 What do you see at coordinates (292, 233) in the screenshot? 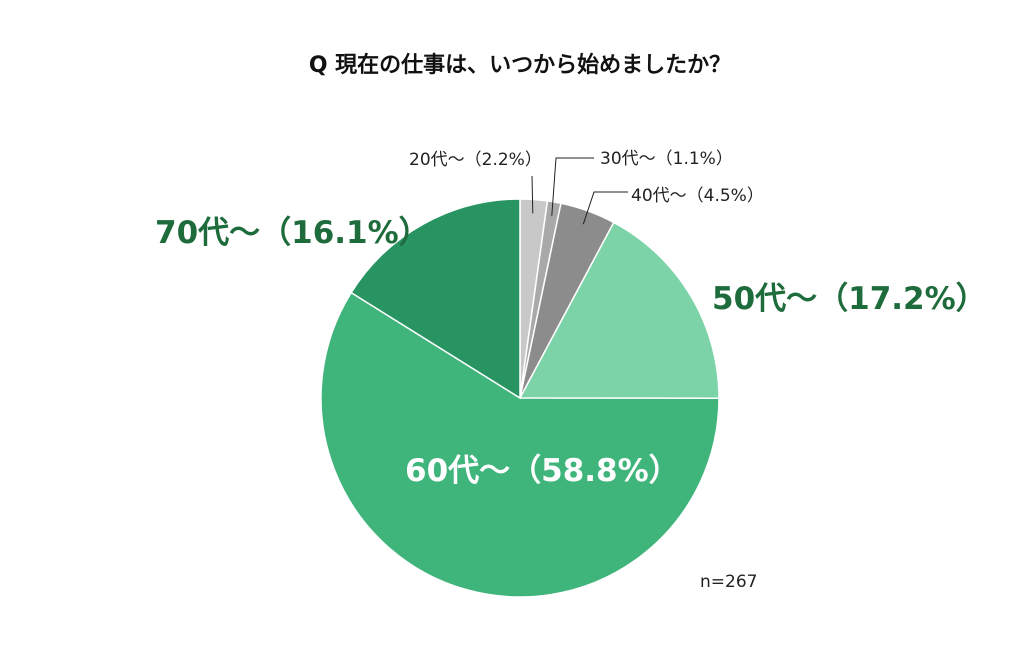
I see `slice-label-5: 70代〜（16.1%）` at bounding box center [292, 233].